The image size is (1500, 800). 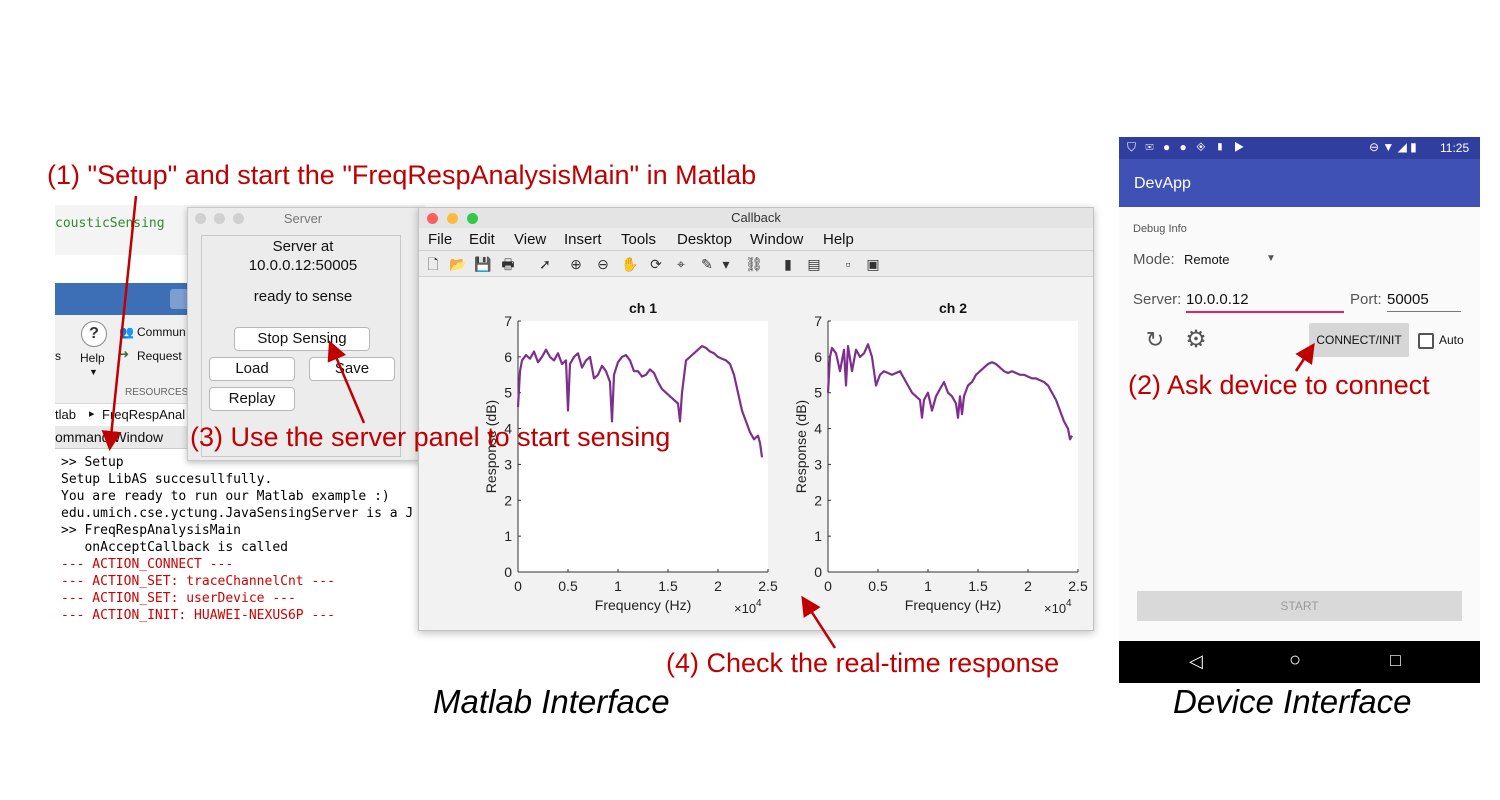 What do you see at coordinates (643, 308) in the screenshot?
I see `chart-title: ch 1` at bounding box center [643, 308].